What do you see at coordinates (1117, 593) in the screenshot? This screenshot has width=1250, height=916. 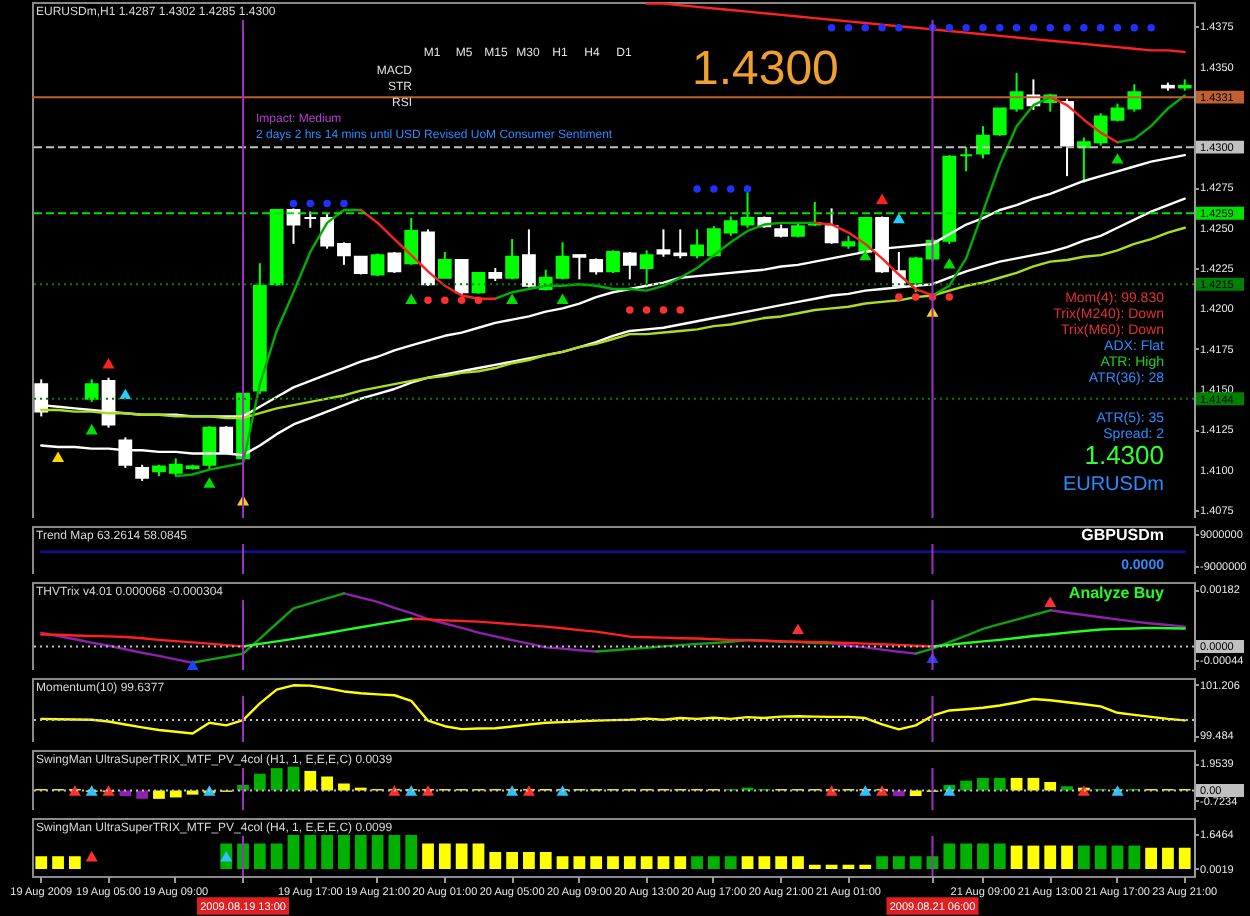 I see `annotation: Analyze Buy` at bounding box center [1117, 593].